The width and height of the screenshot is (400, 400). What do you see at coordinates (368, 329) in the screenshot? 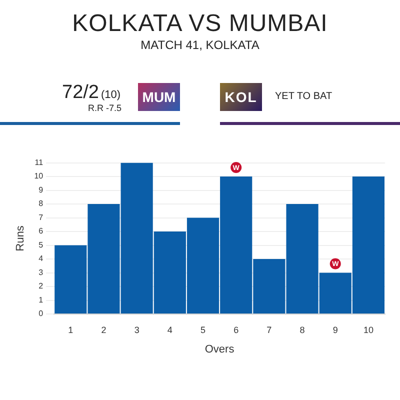
I see `x-tick-label: 10` at bounding box center [368, 329].